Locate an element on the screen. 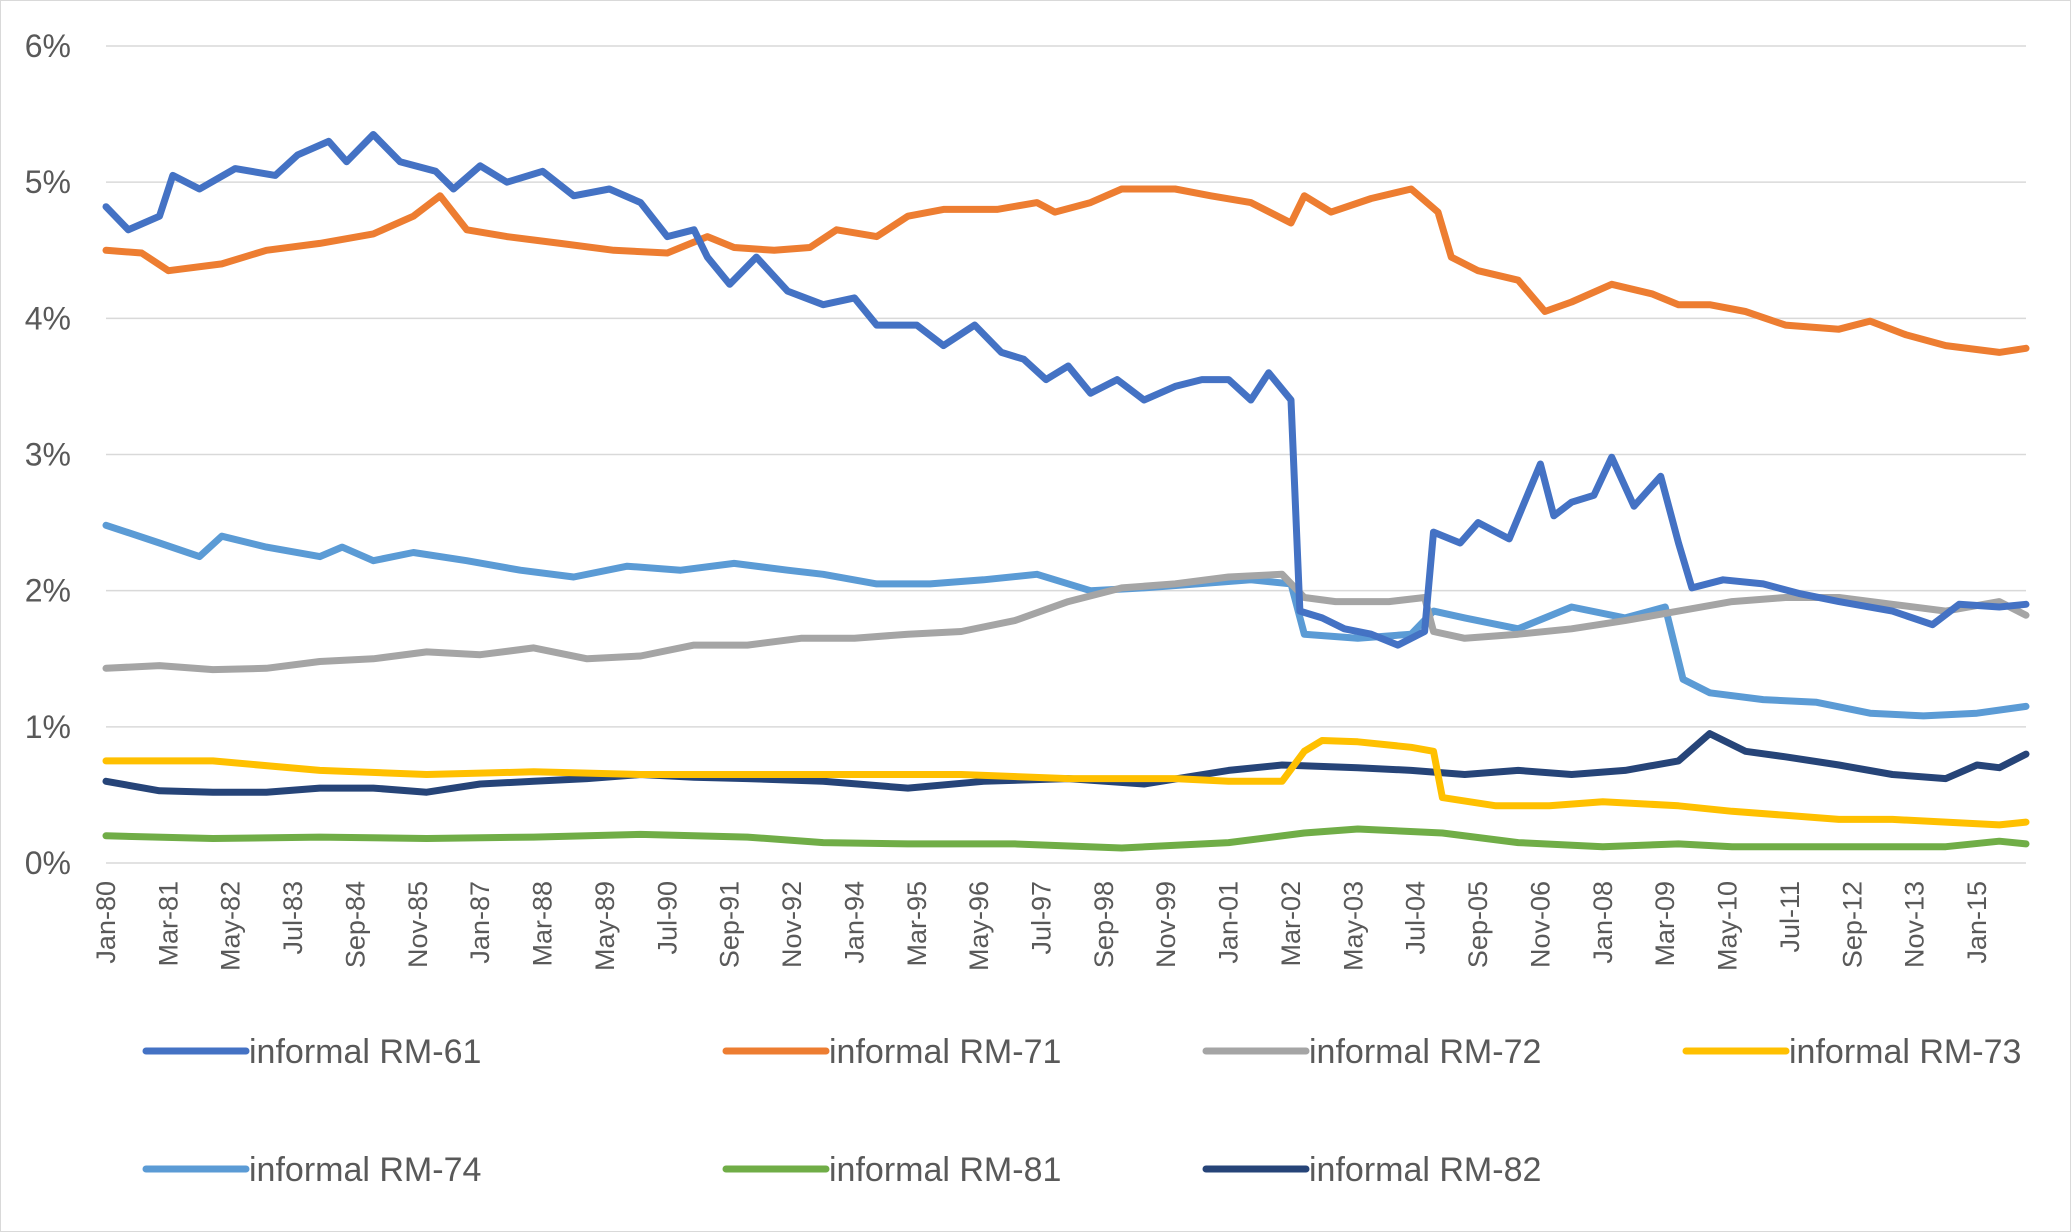 This screenshot has width=2071, height=1232. x-tick-label: Jan-94 is located at coordinates (854, 922).